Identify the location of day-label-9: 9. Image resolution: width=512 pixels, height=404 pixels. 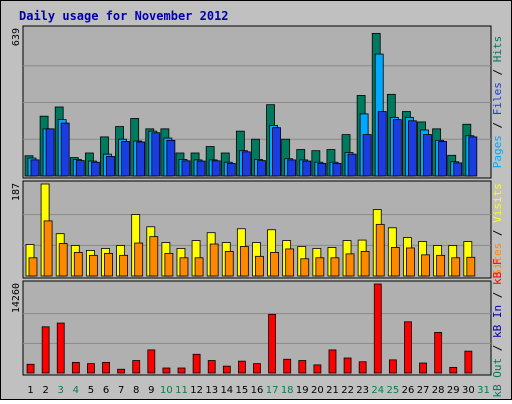
(151, 390).